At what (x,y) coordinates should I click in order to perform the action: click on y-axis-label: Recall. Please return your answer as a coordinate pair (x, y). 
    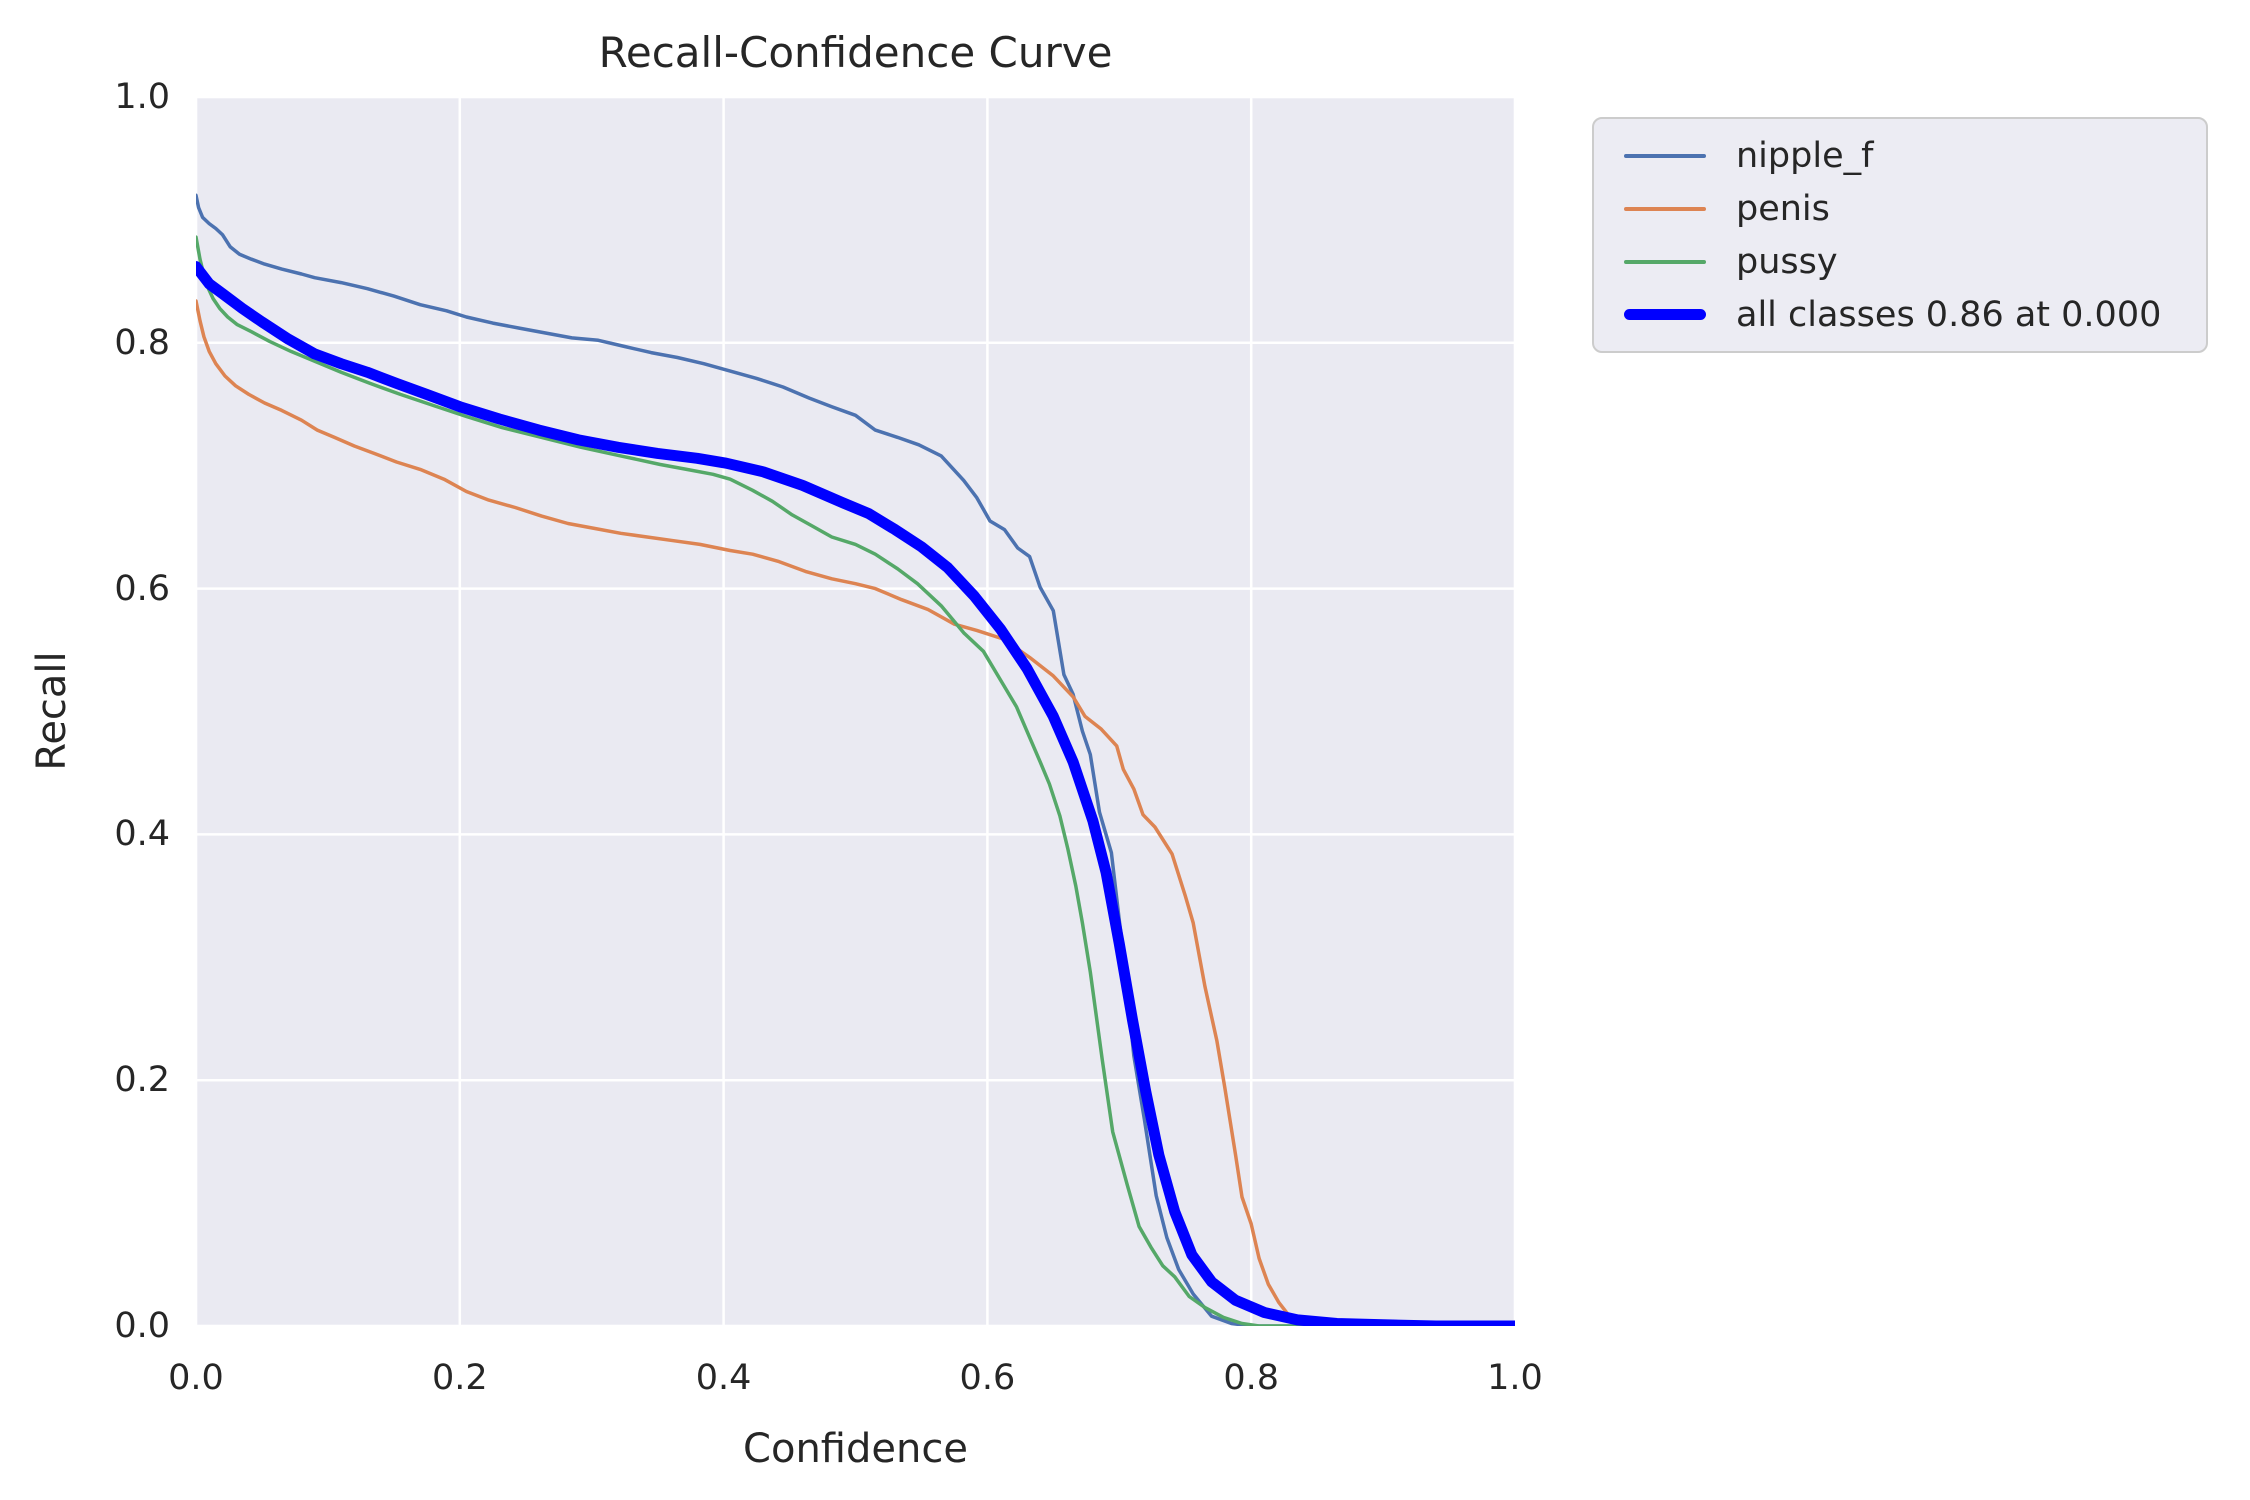
    Looking at the image, I should click on (52, 711).